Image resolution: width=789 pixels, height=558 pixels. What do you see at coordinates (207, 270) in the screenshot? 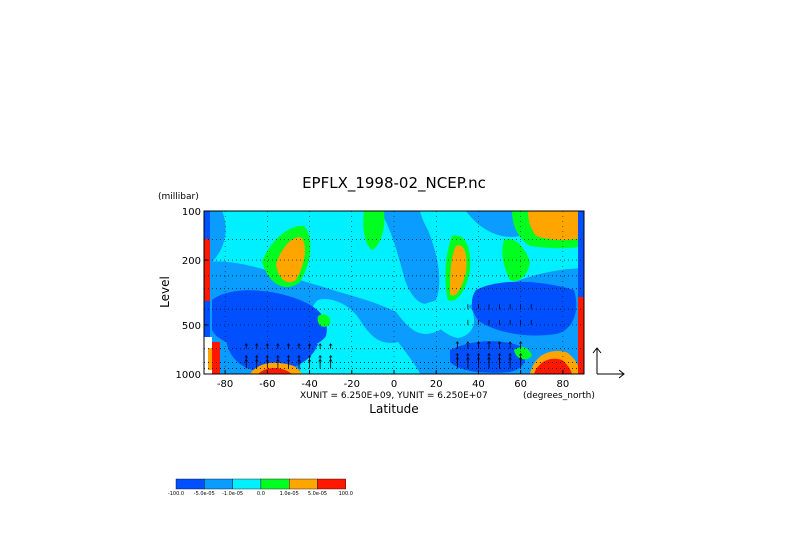
I see `edge-left-red` at bounding box center [207, 270].